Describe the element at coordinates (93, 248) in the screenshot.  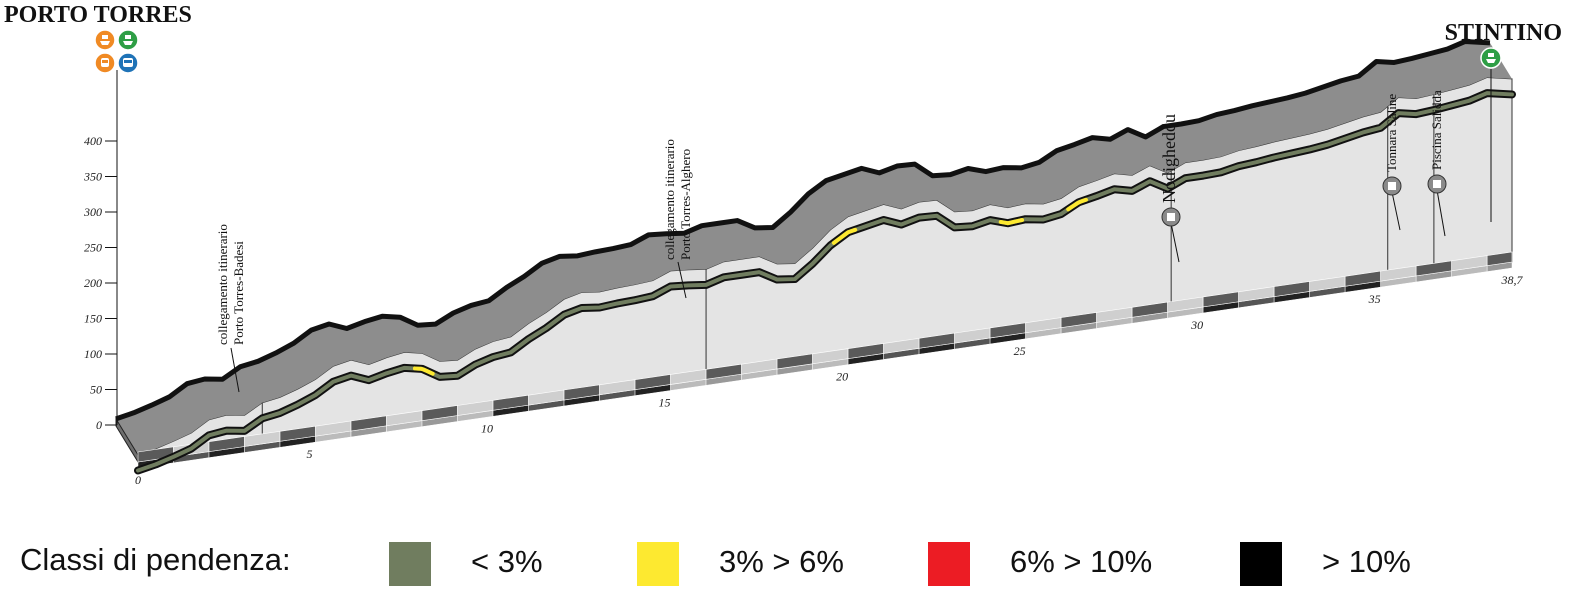
I see `y-tick-label-5: 250` at that location.